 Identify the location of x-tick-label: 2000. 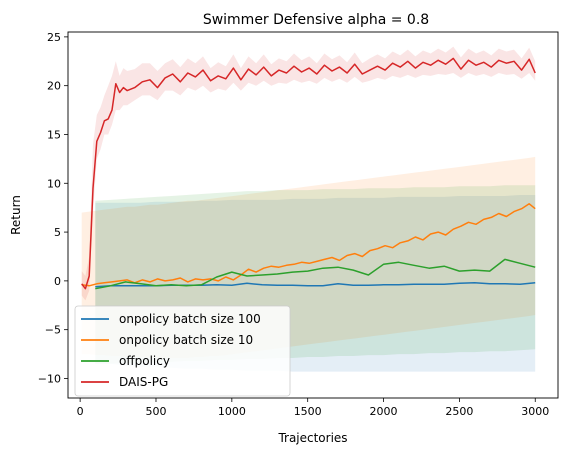
(384, 411).